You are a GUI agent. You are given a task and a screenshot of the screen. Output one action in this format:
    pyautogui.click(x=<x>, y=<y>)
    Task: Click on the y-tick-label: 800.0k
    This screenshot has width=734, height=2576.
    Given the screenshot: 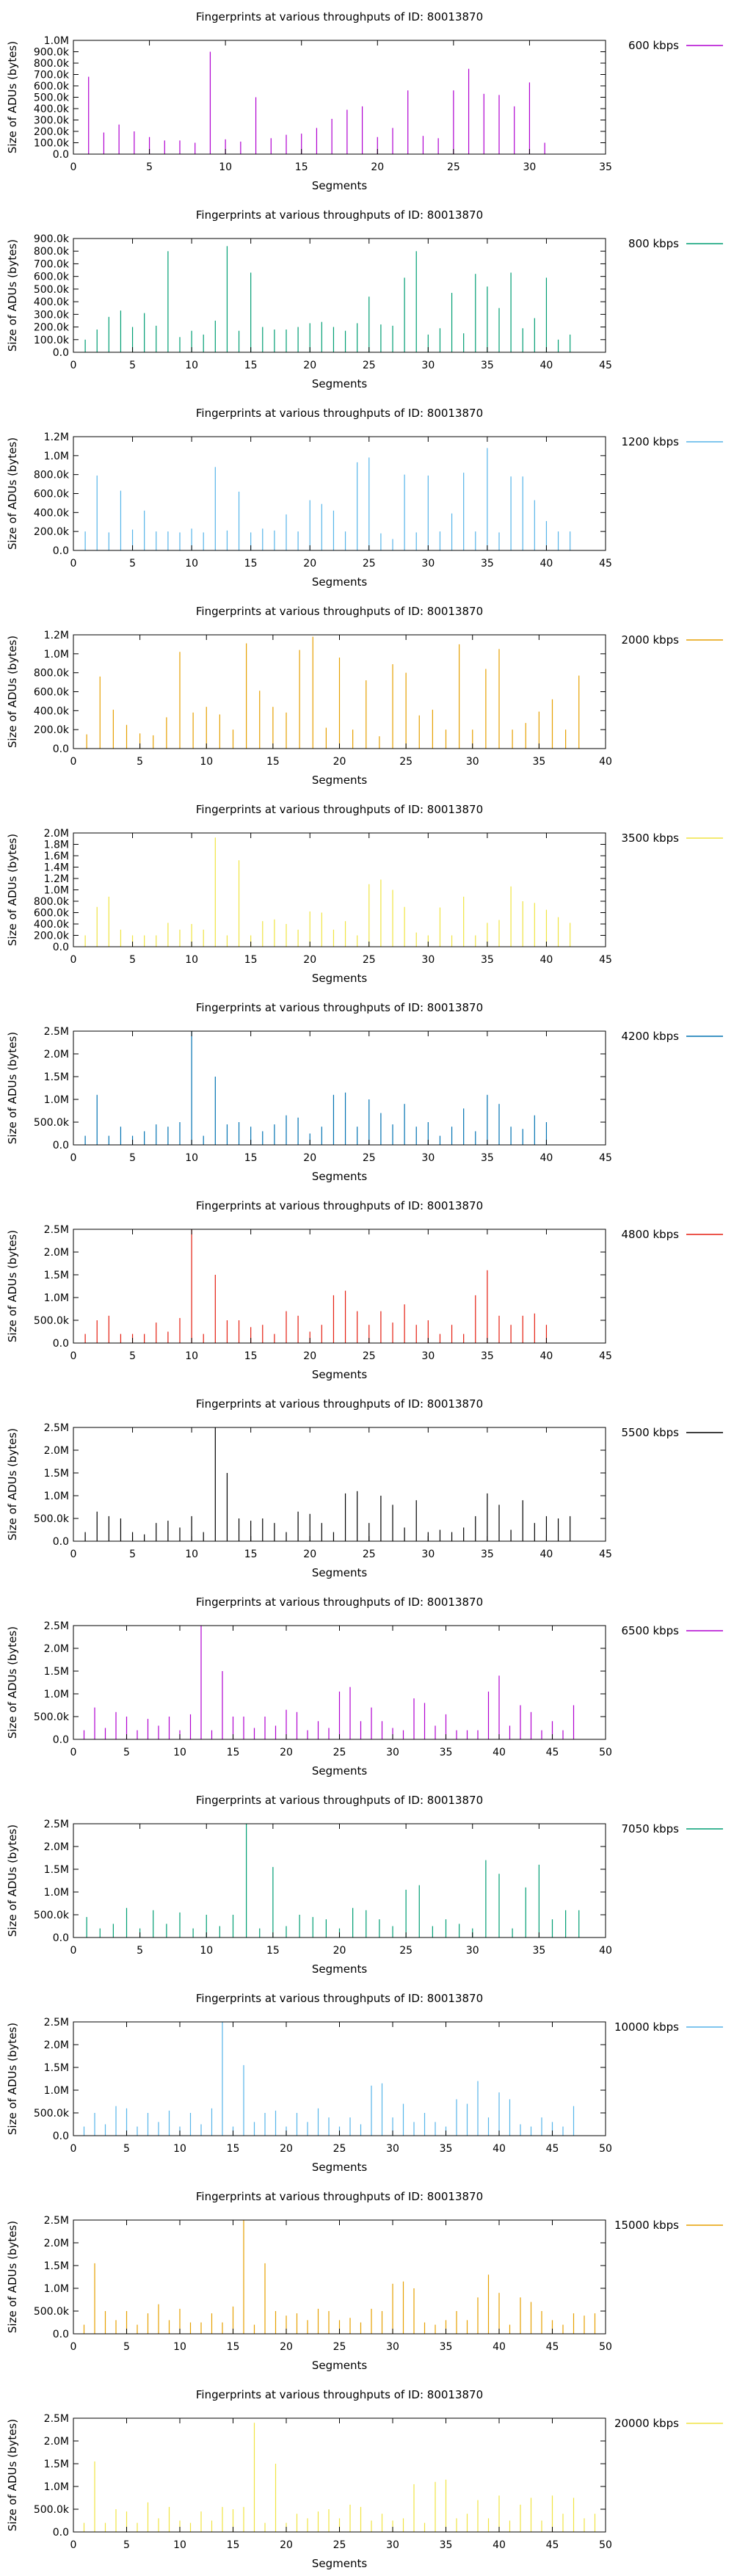 What is the action you would take?
    pyautogui.click(x=52, y=902)
    